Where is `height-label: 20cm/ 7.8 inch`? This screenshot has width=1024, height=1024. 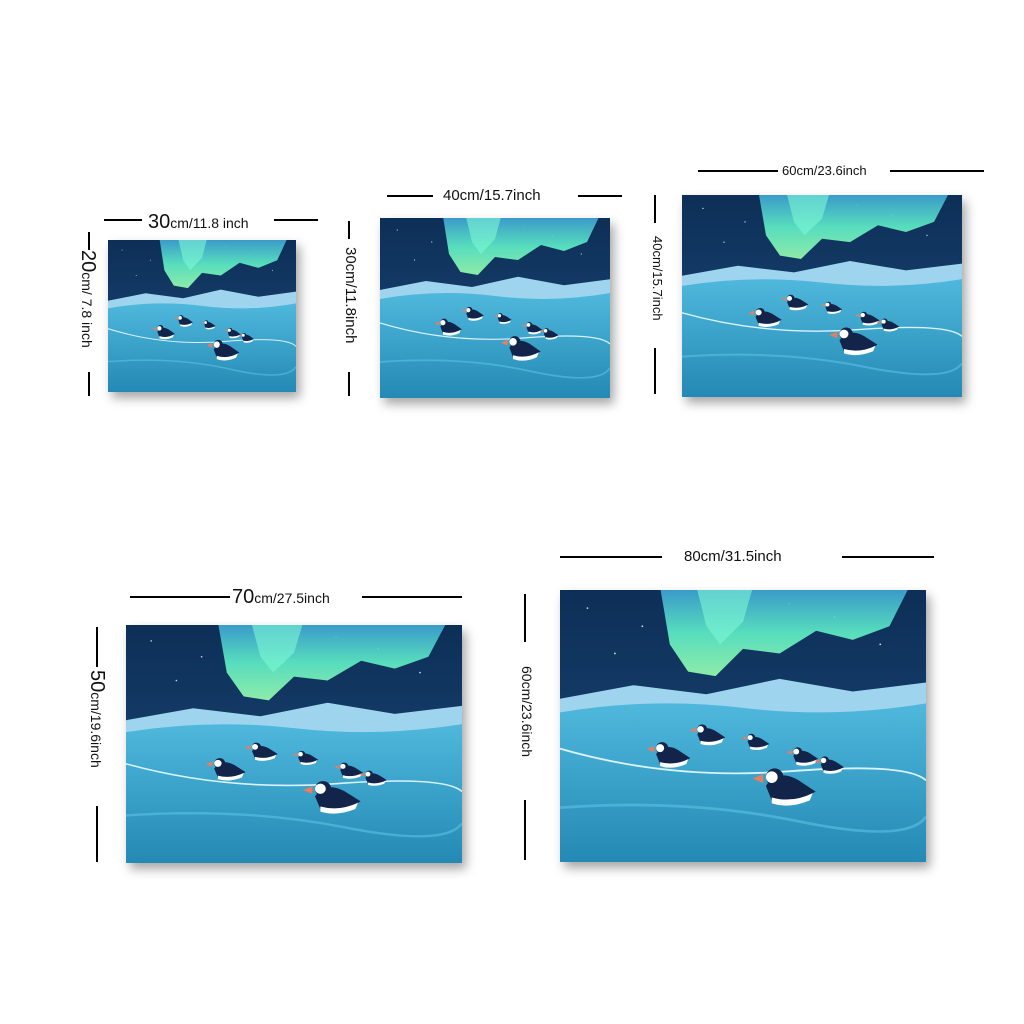
height-label: 20cm/ 7.8 inch is located at coordinates (88, 299).